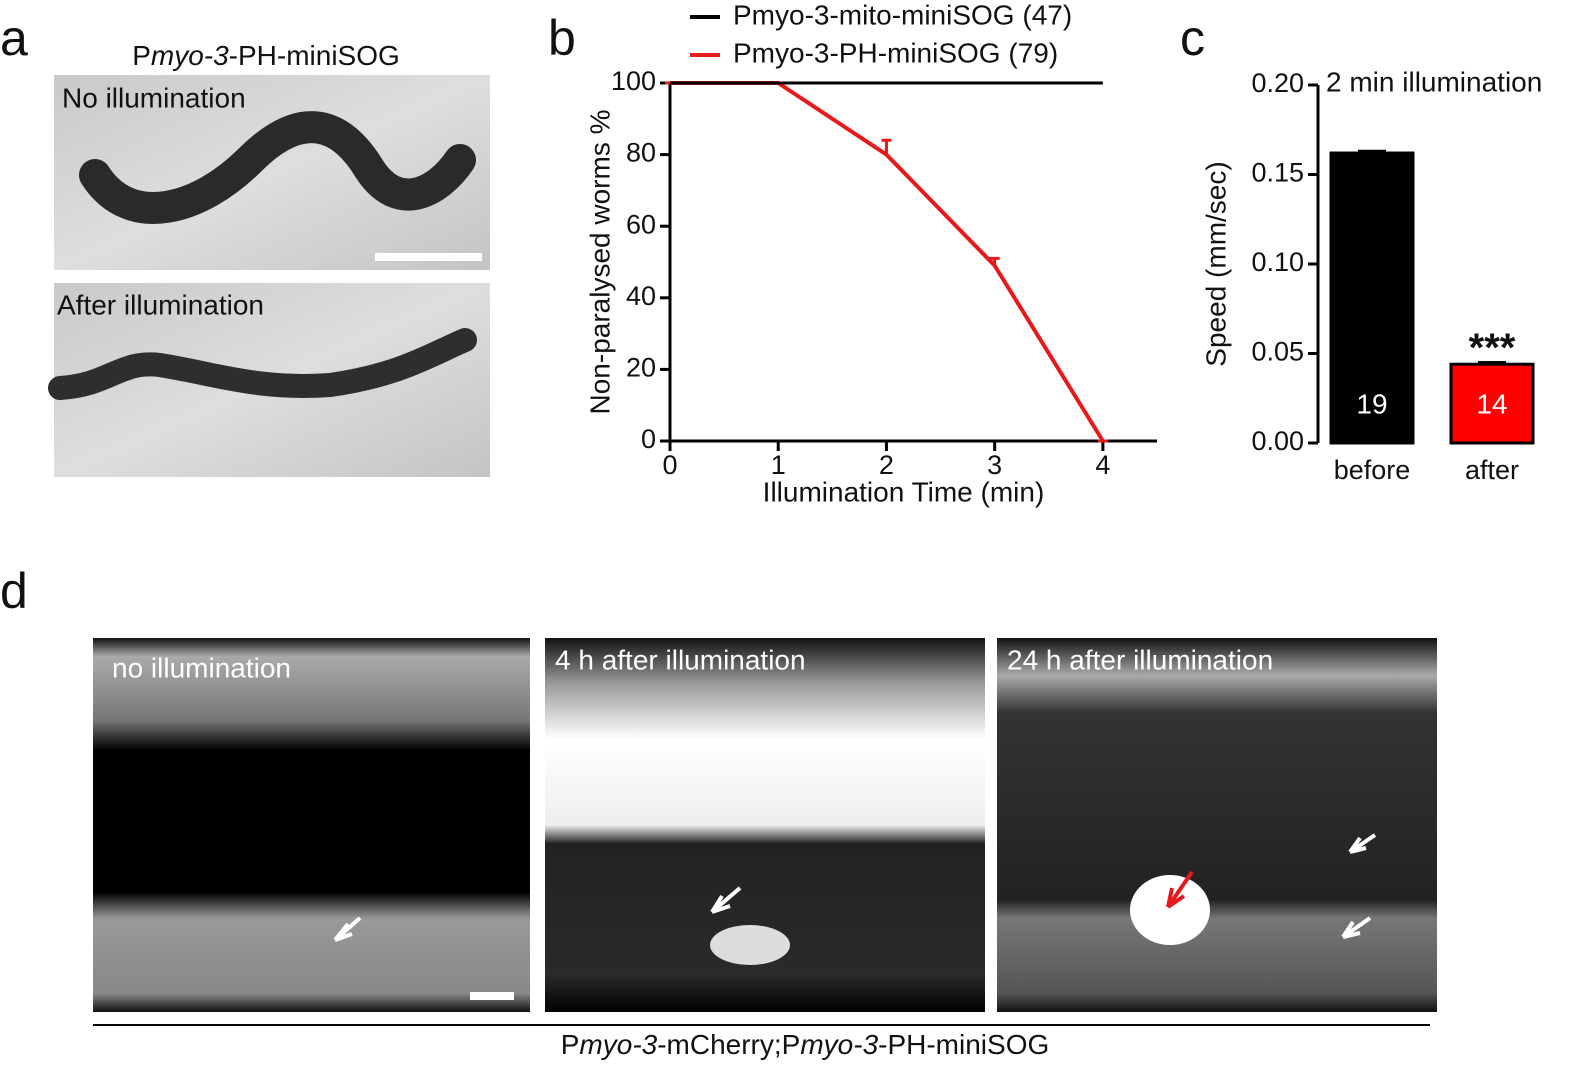 The width and height of the screenshot is (1575, 1068). Describe the element at coordinates (190, 55) in the screenshot. I see `title-part: myo-3` at that location.